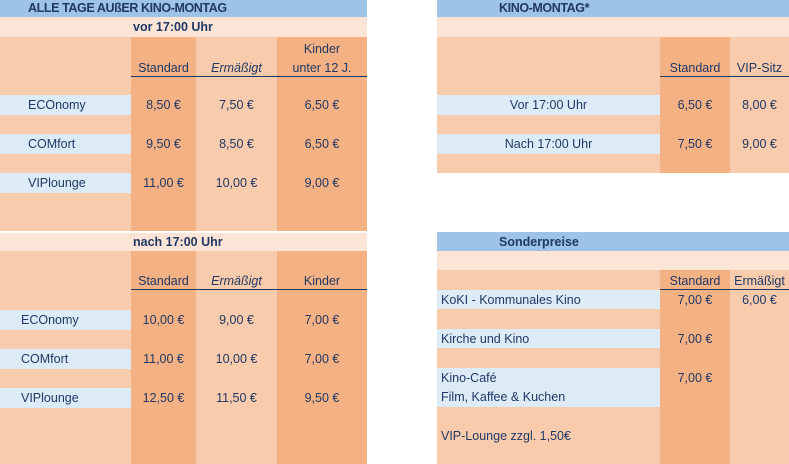 The image size is (789, 464). I want to click on row-koki, so click(548, 299).